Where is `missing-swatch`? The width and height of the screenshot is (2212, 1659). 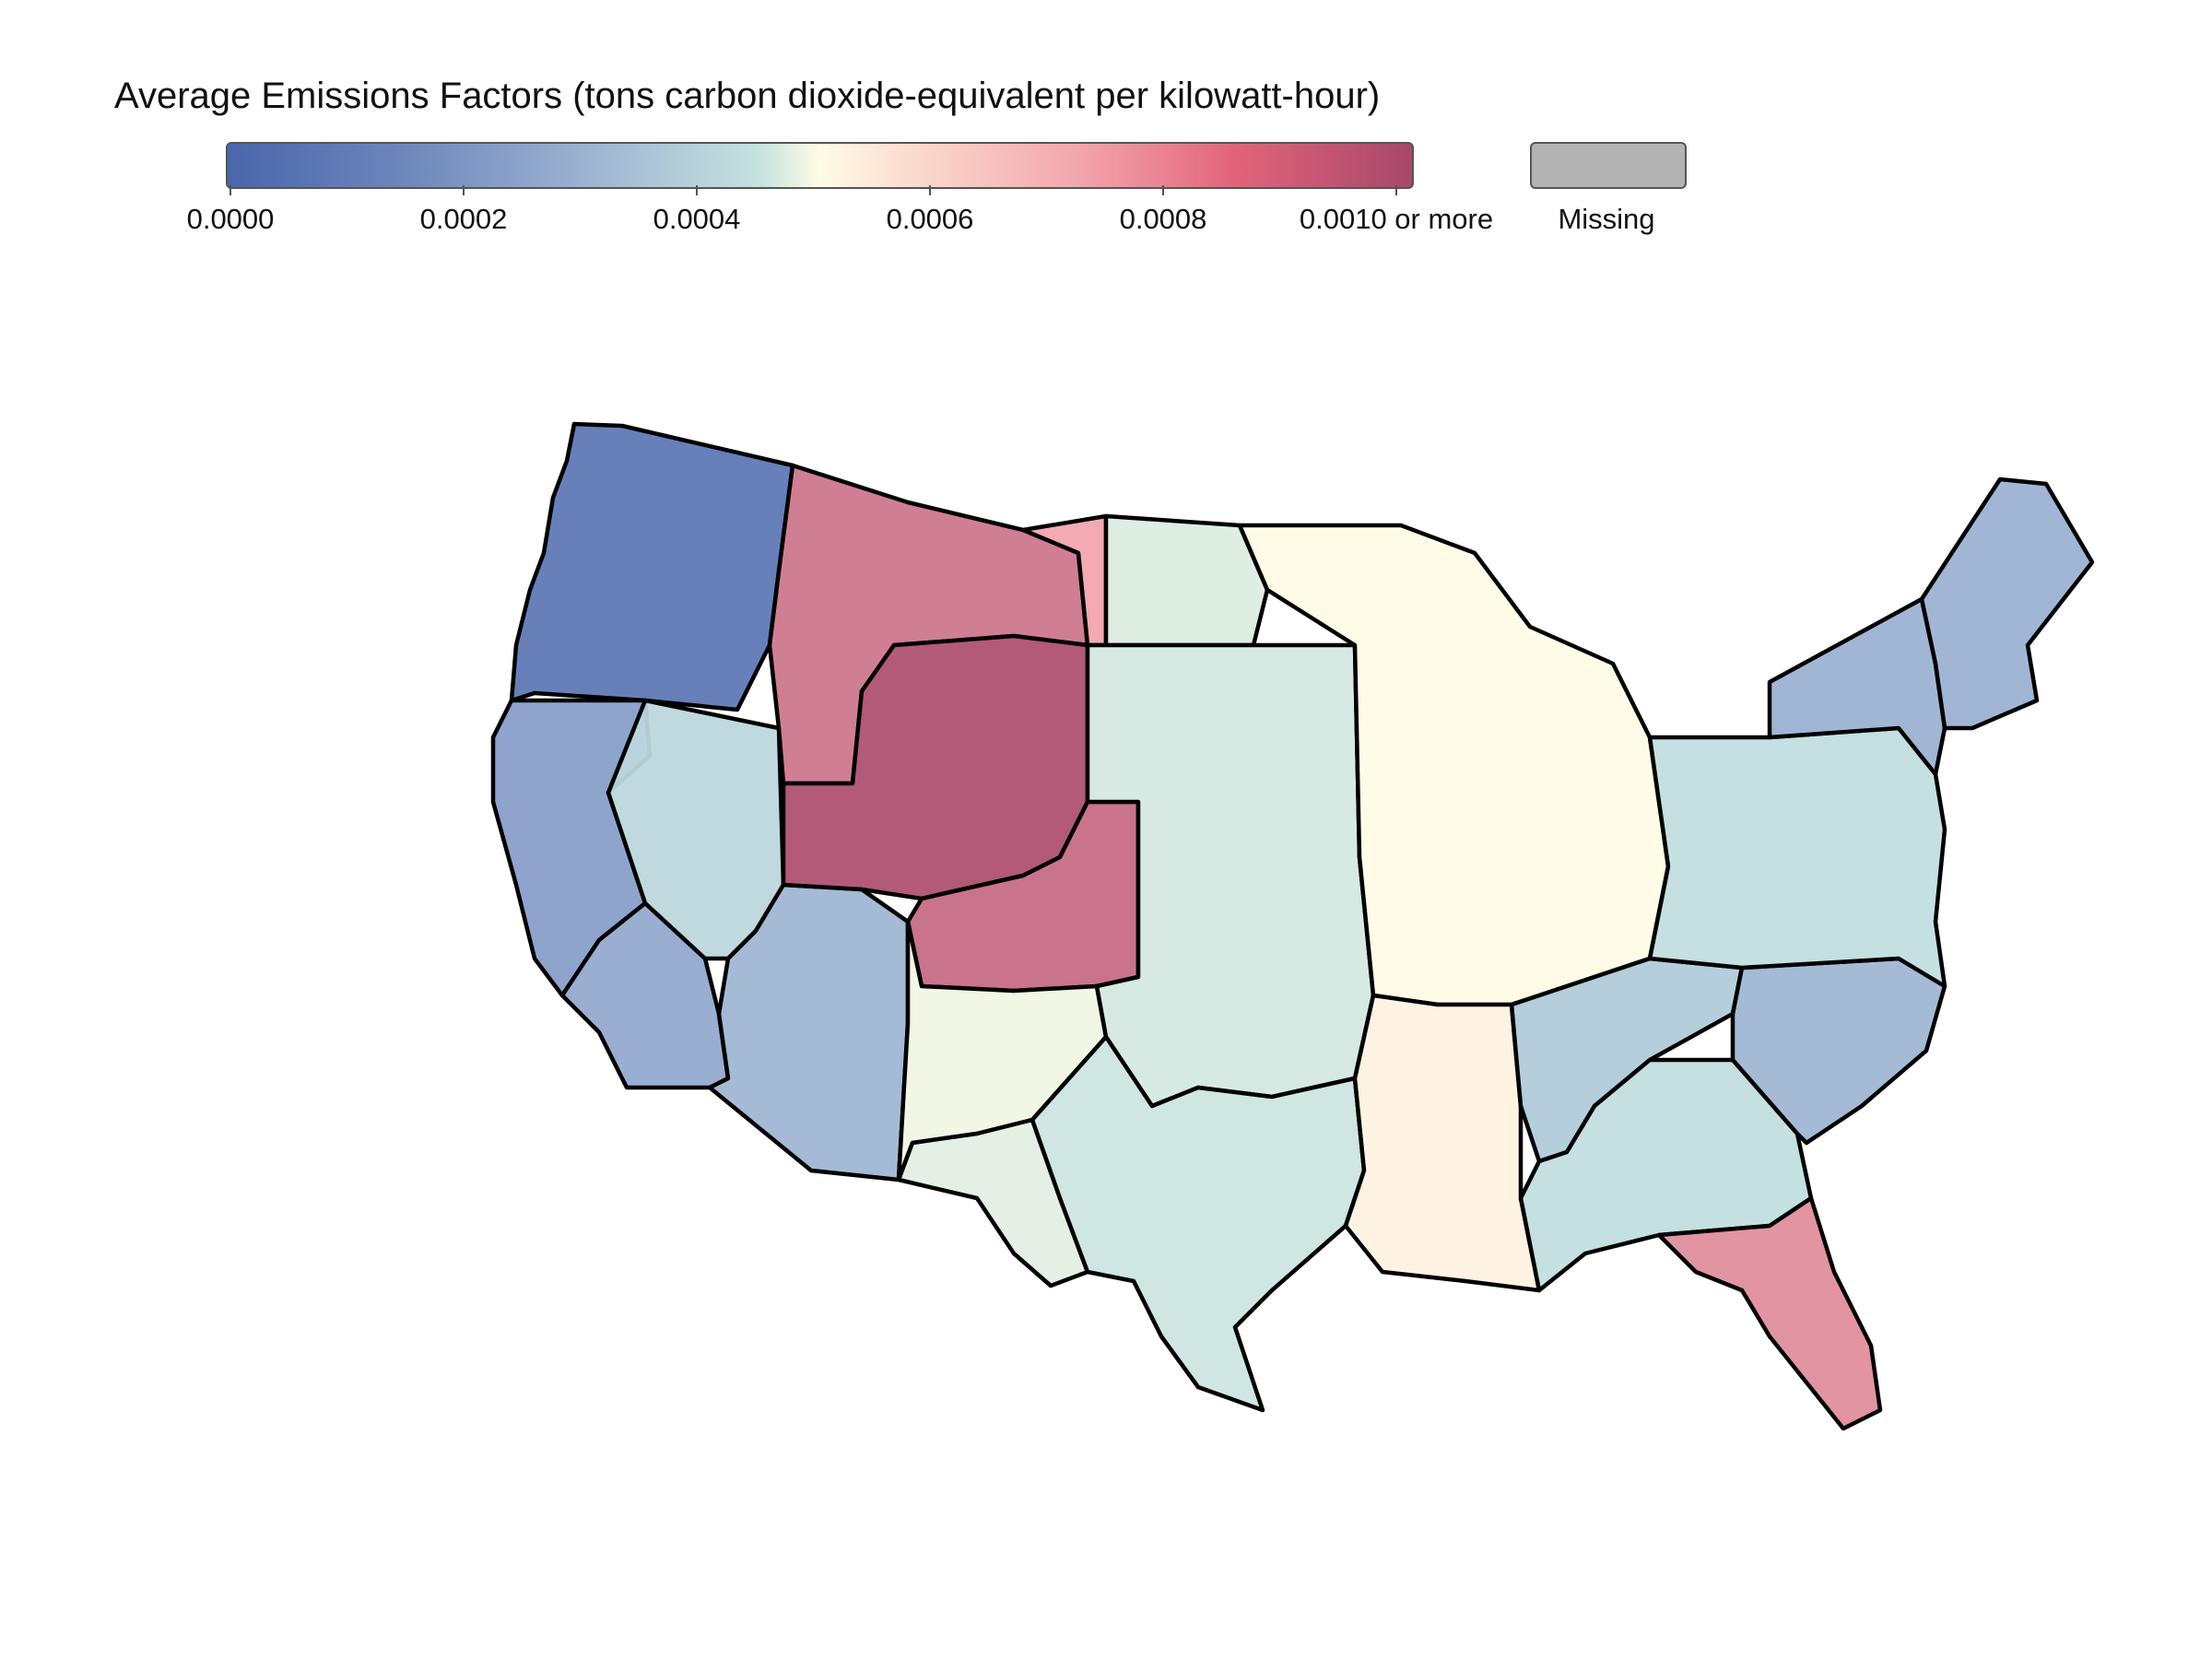
missing-swatch is located at coordinates (1608, 165).